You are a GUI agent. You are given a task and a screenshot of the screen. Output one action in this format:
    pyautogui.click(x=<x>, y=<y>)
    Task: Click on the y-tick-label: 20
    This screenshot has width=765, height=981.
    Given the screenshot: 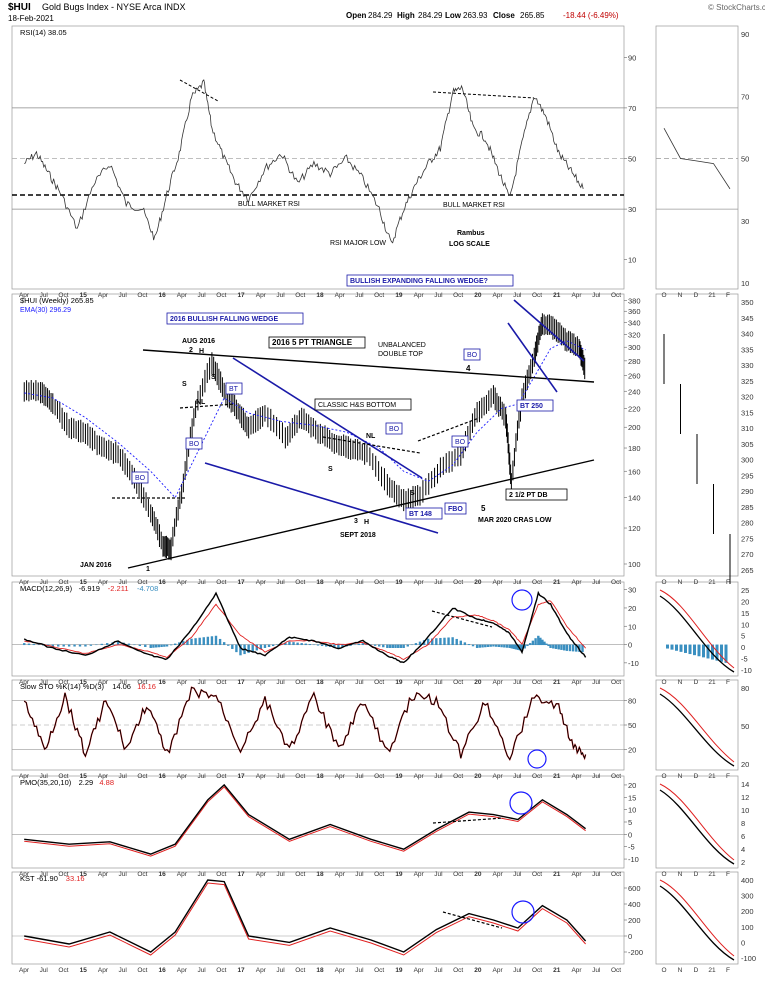 What is the action you would take?
    pyautogui.click(x=632, y=750)
    